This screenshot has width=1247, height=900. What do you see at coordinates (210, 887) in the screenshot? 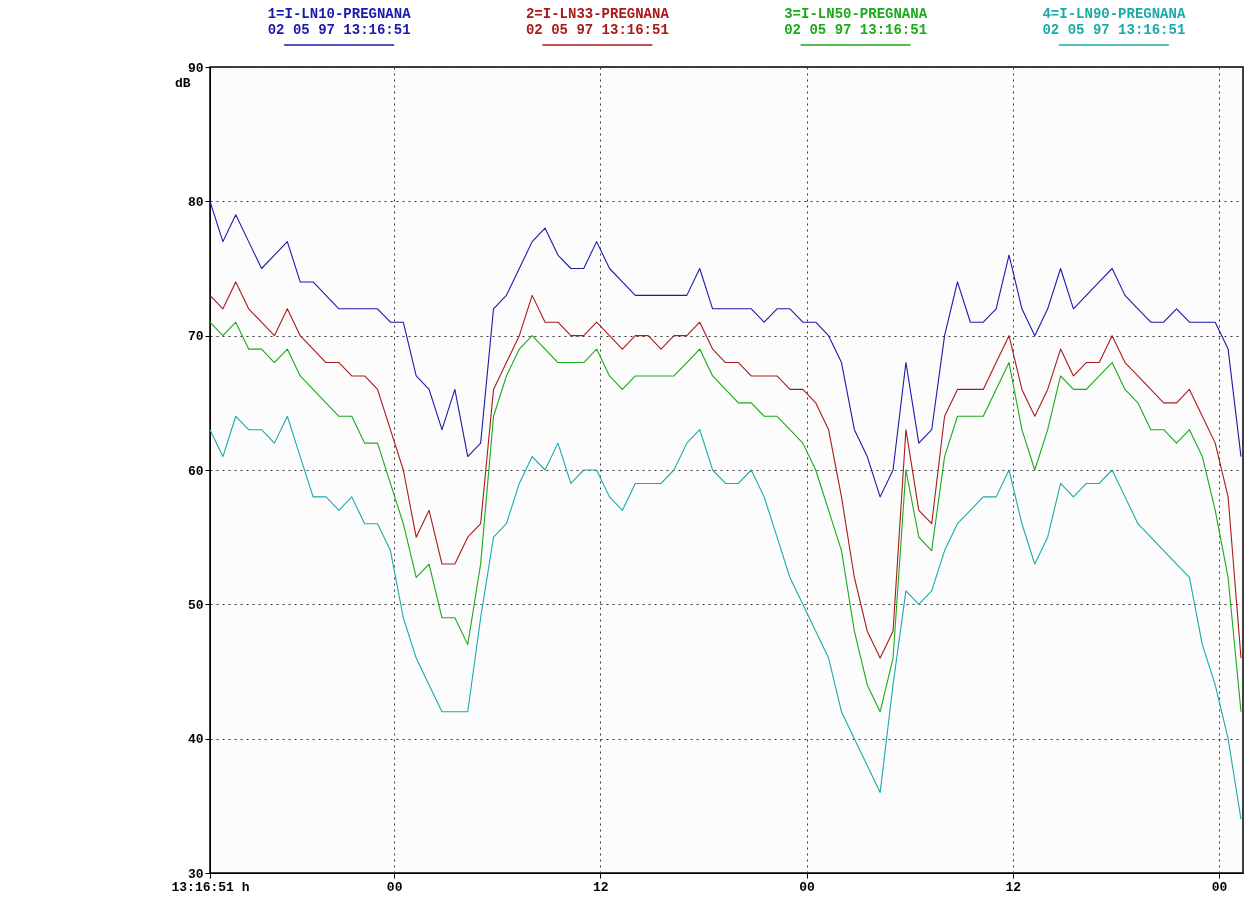
I see `x-tick-label: 13:16:51 h` at bounding box center [210, 887].